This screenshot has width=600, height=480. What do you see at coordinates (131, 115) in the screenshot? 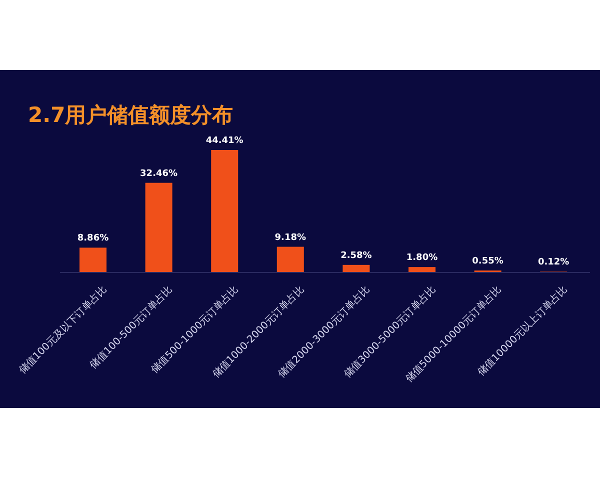
I see `chart-title: 2.7用户储值额度分布` at bounding box center [131, 115].